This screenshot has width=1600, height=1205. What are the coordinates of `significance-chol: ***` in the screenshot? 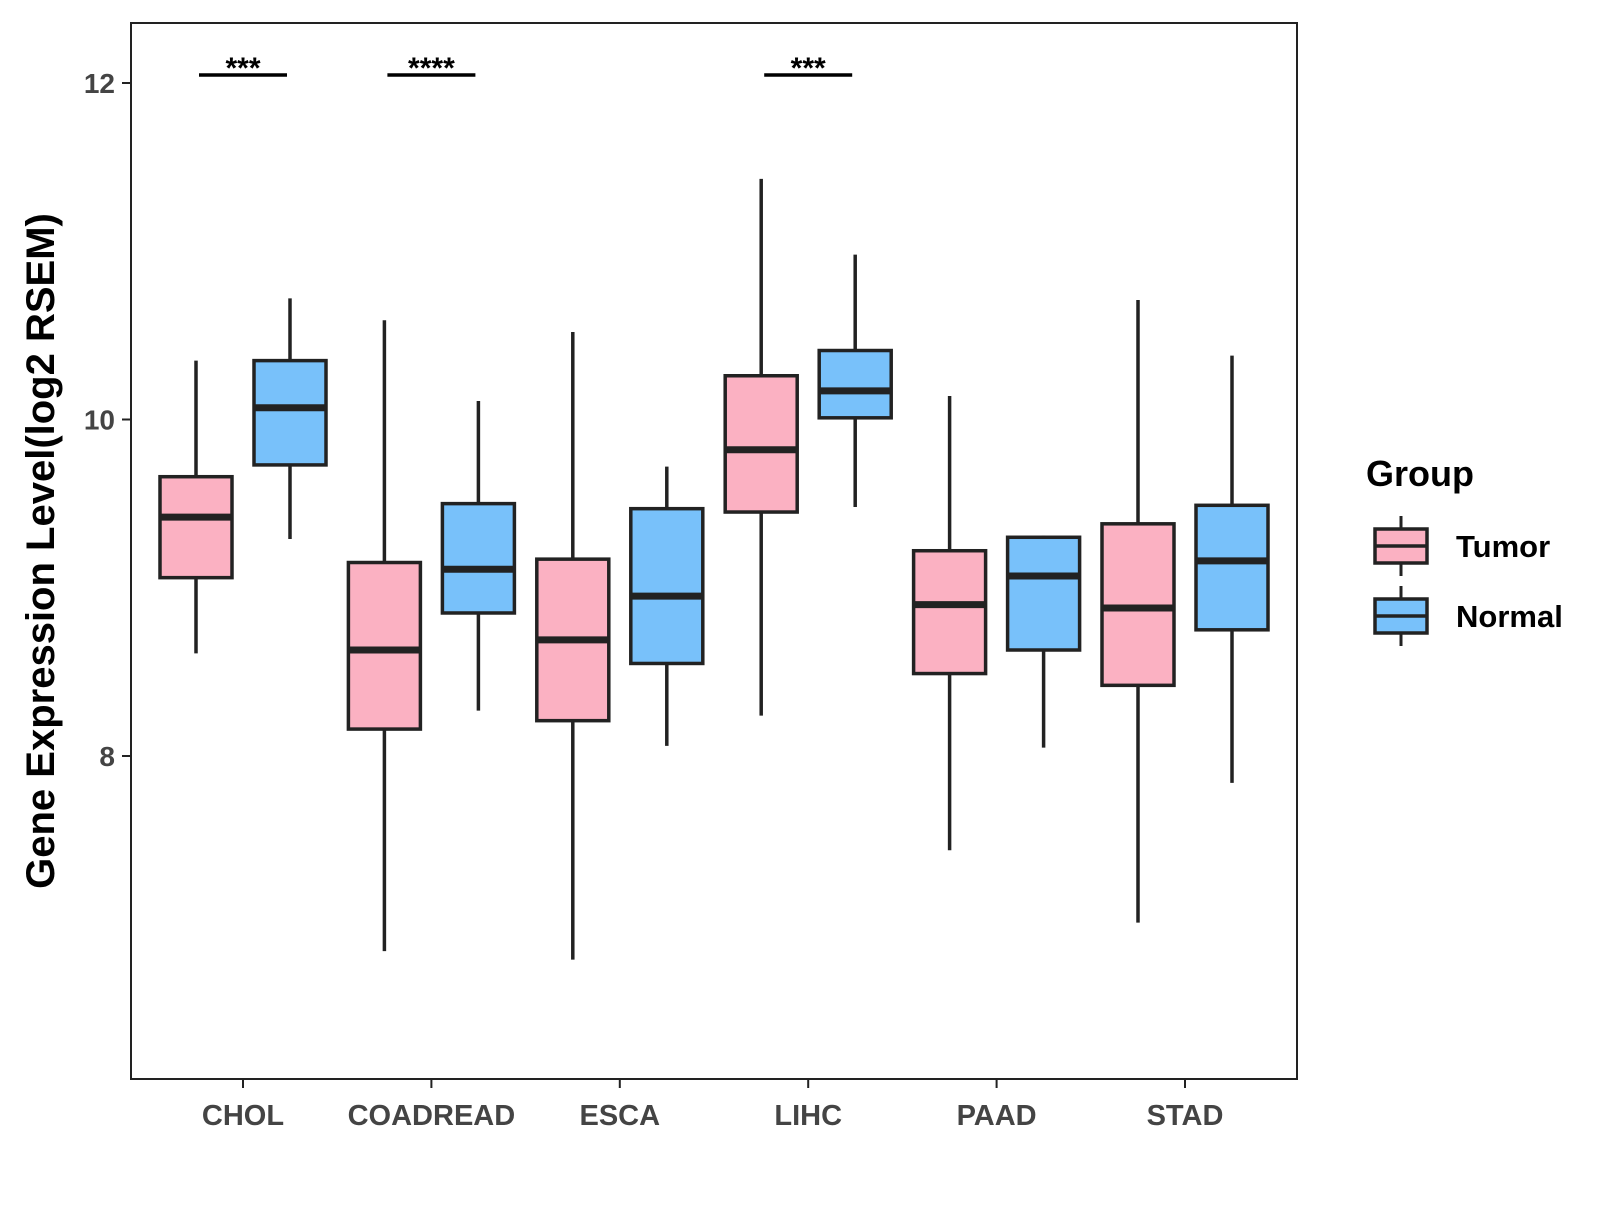 It's located at (243, 68).